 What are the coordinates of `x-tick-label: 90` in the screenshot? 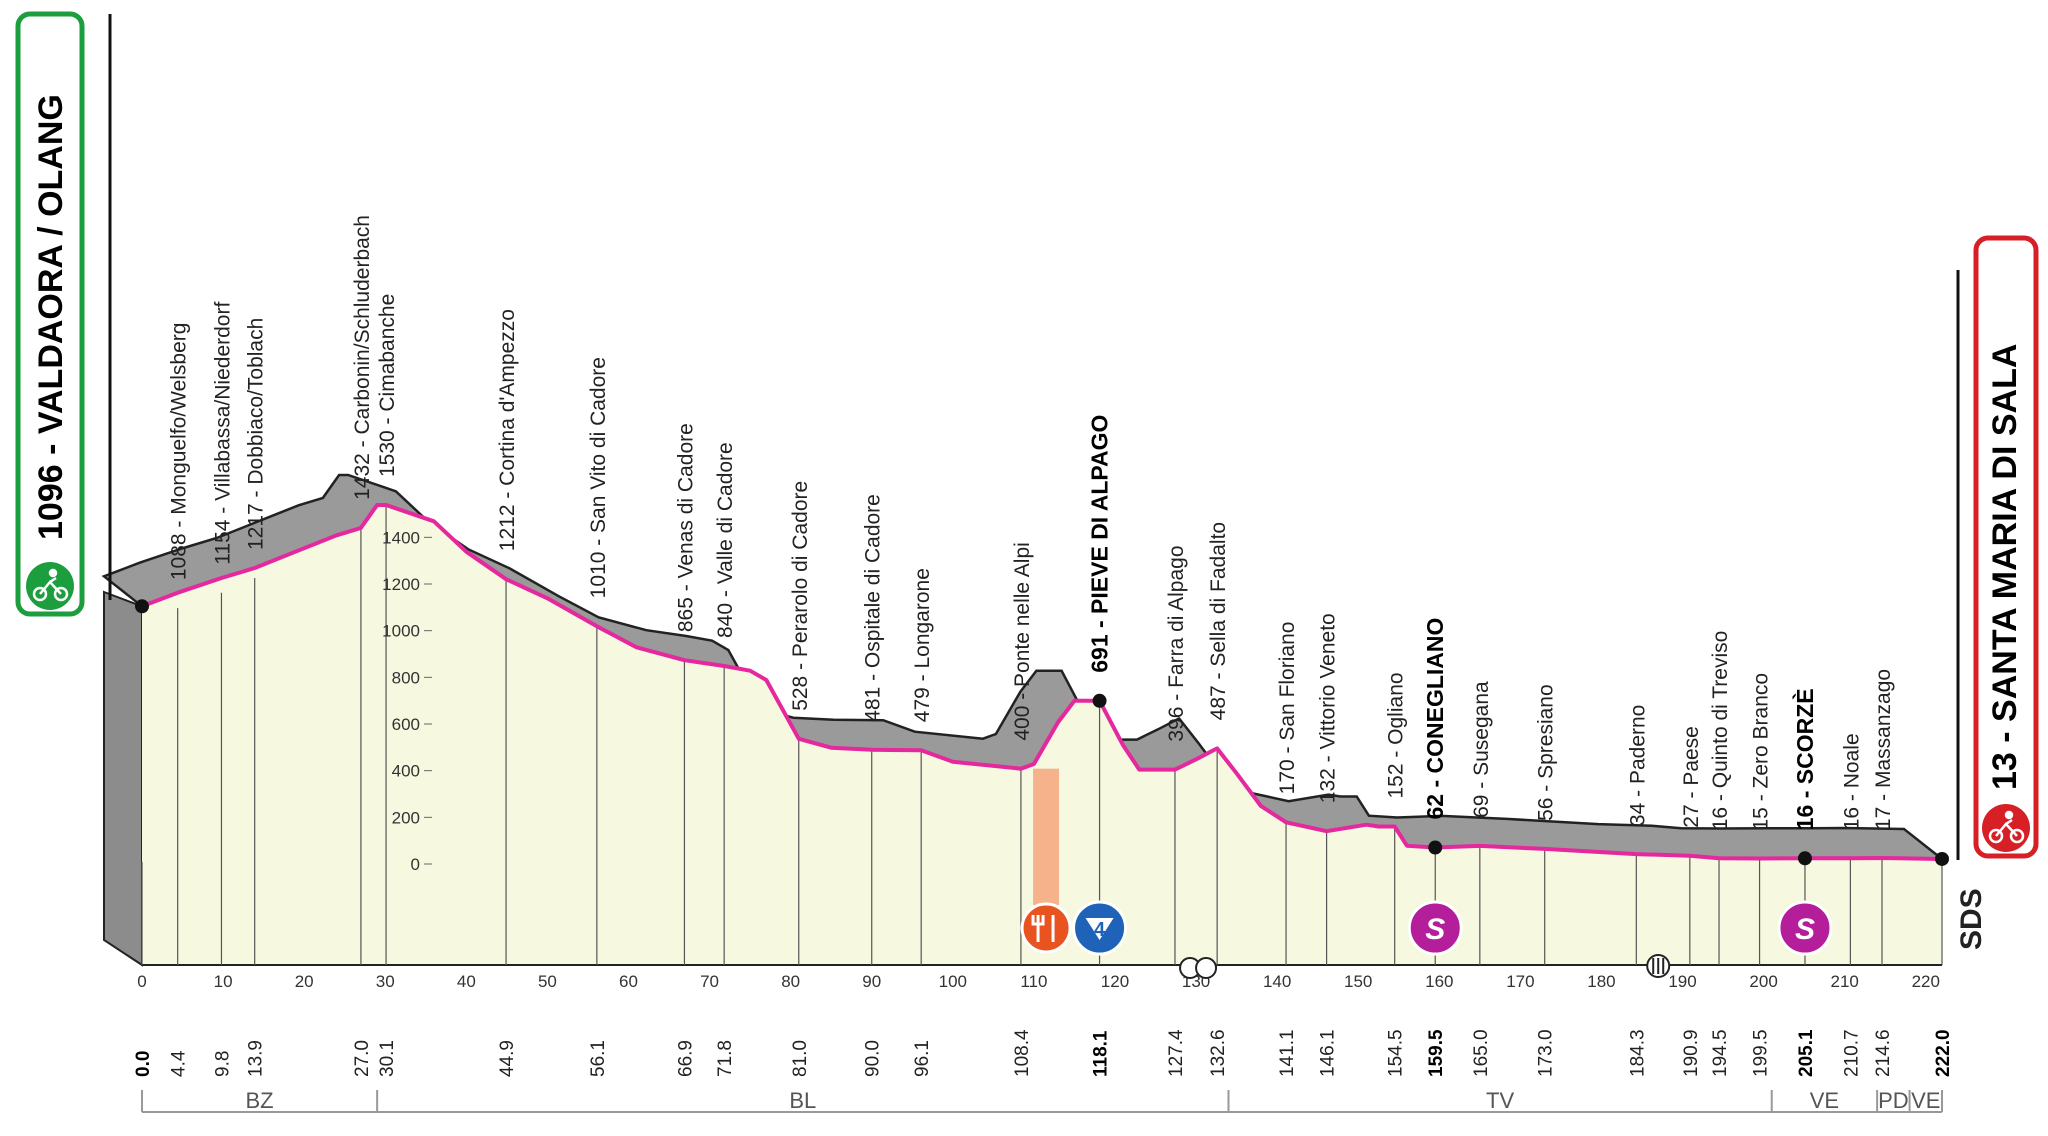 It's located at (871, 981).